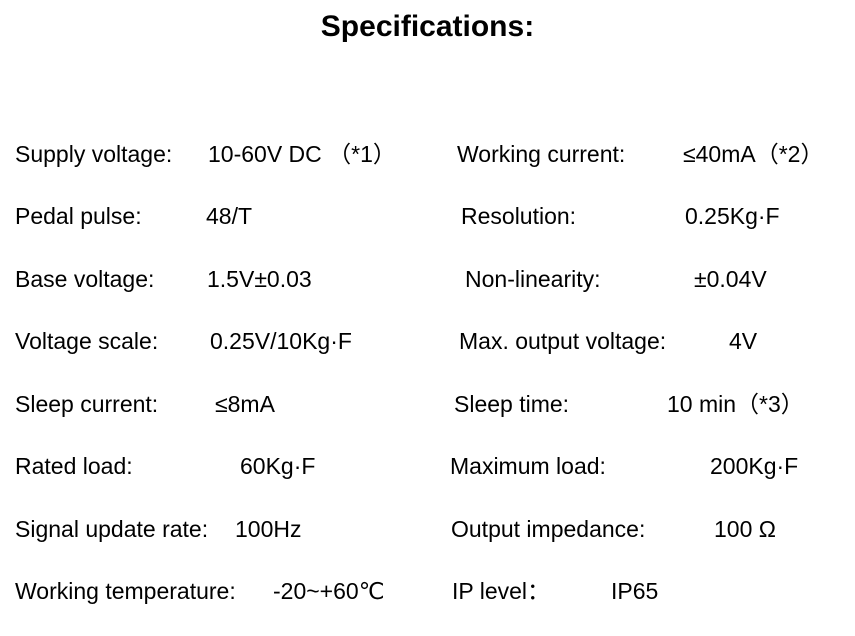 The image size is (855, 636). I want to click on spec-value-ip-level: IP65, so click(635, 591).